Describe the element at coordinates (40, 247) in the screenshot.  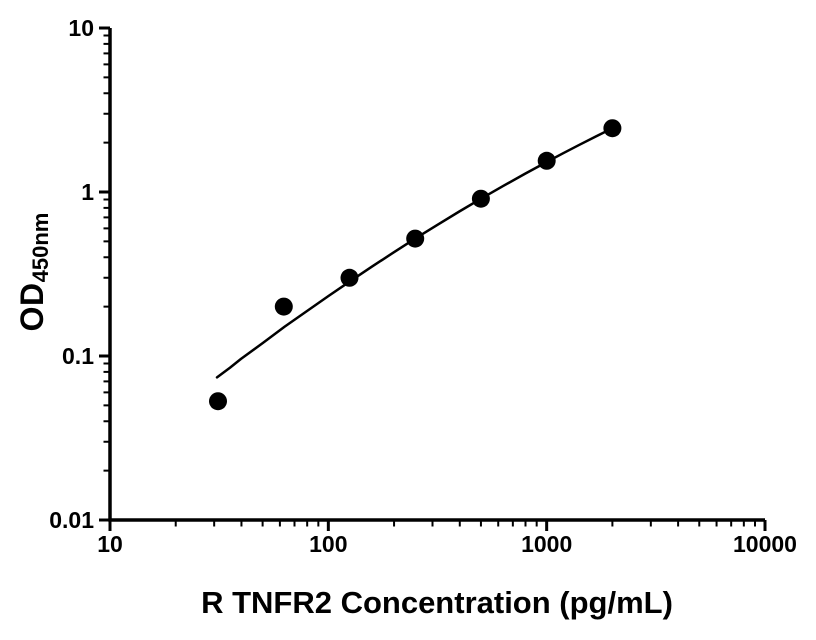
I see `y-axis-title-subscript: 450nm` at that location.